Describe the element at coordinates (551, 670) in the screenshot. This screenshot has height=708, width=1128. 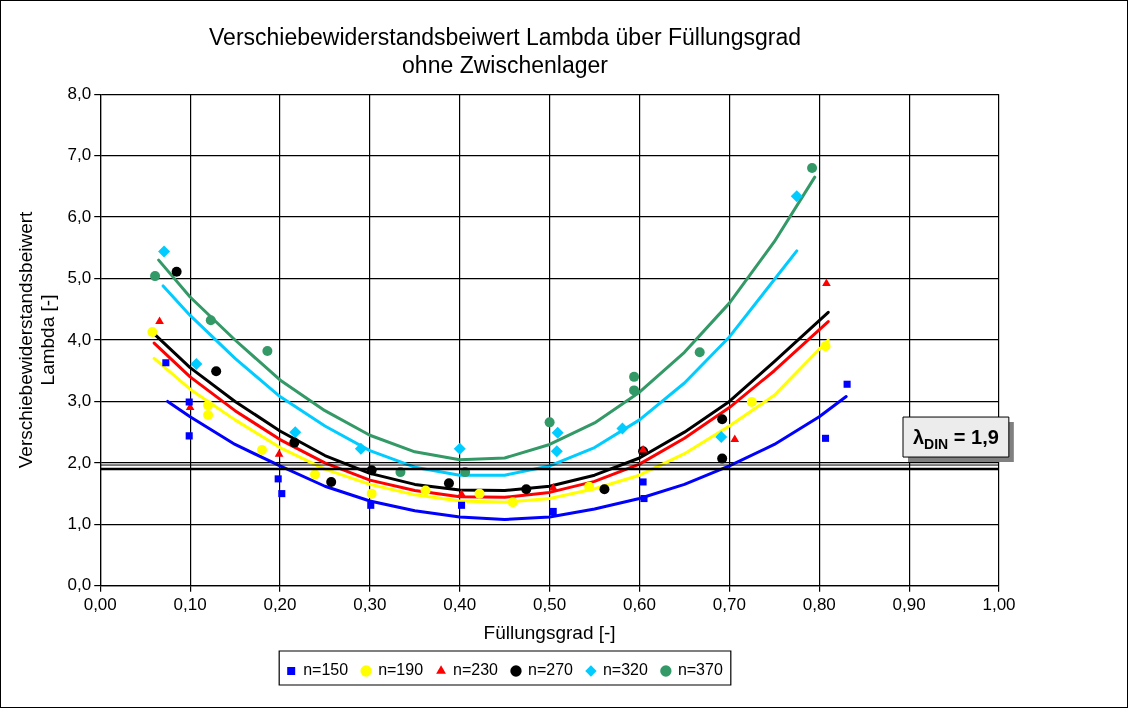
I see `legend-label: n=270` at that location.